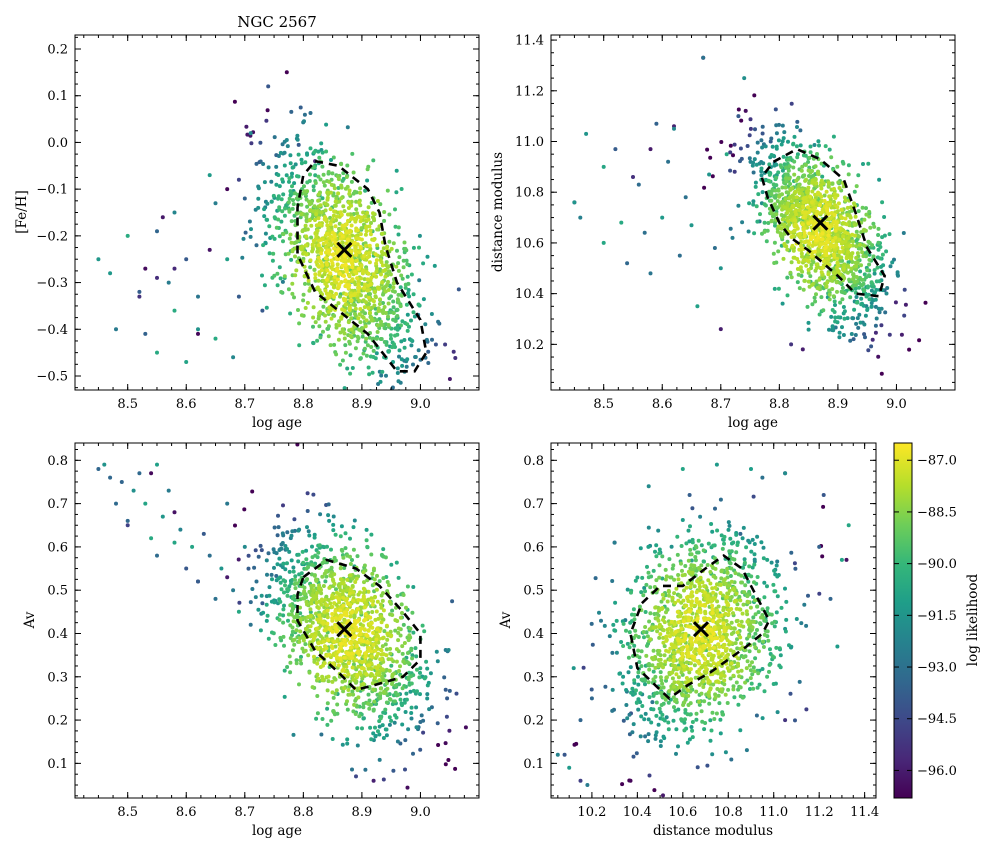 Image resolution: width=1000 pixels, height=850 pixels. Describe the element at coordinates (750, 215) in the screenshot. I see `scatter-points` at that location.